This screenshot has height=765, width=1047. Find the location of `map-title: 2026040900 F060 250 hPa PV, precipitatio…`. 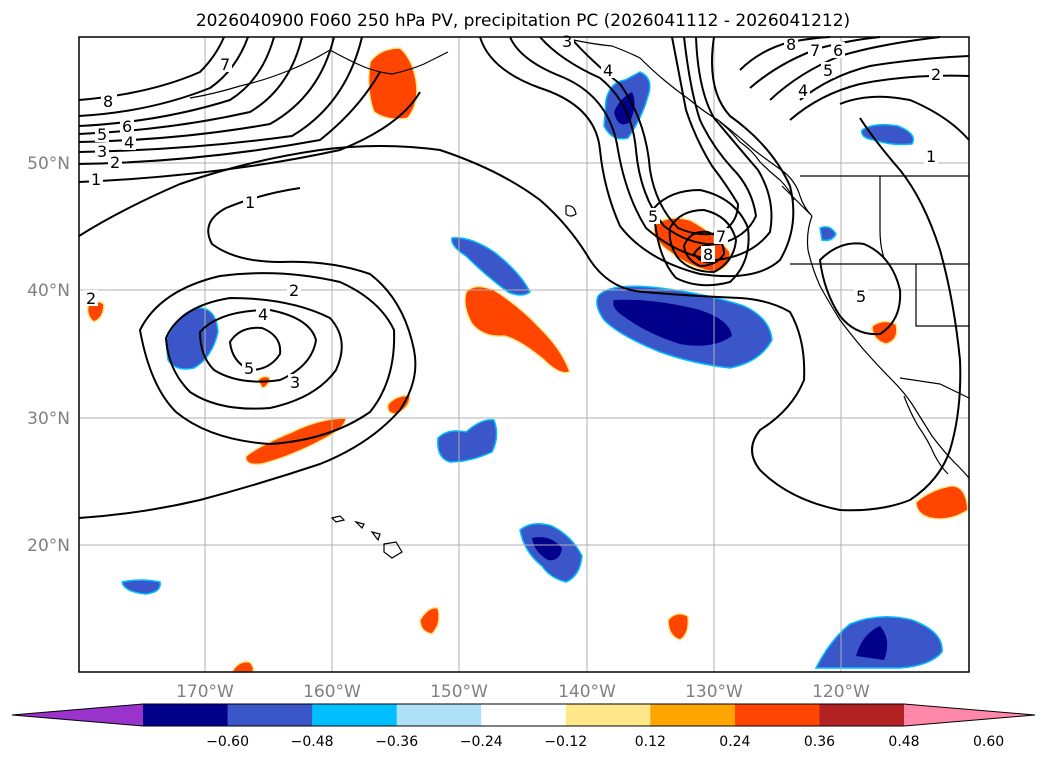

map-title: 2026040900 F060 250 hPa PV, precipitatio… is located at coordinates (523, 21).